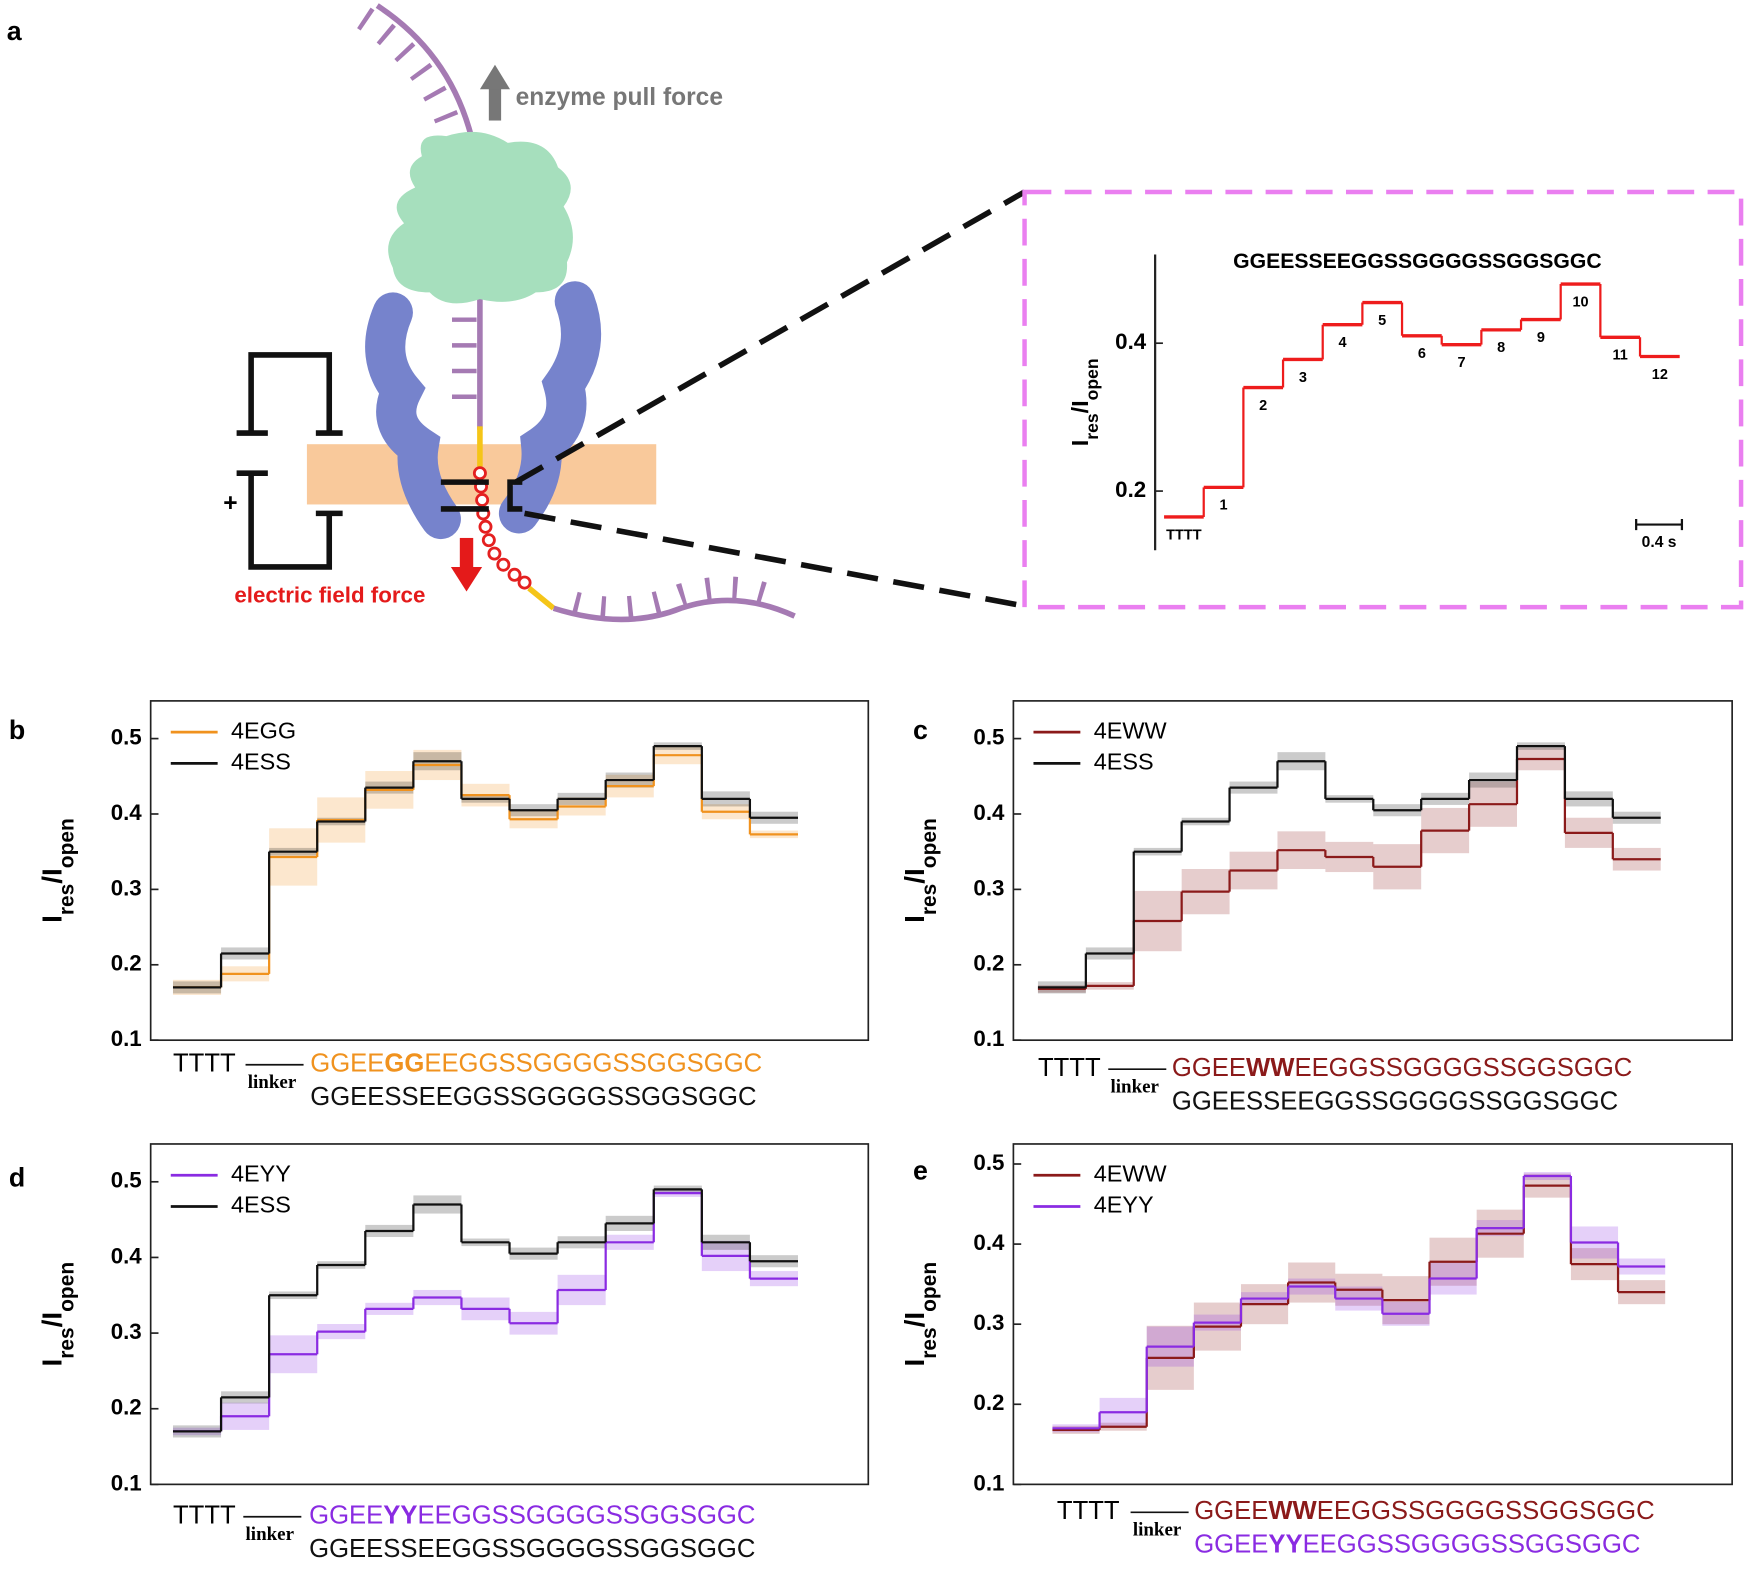 This screenshot has width=1750, height=1575. Describe the element at coordinates (329, 595) in the screenshot. I see `field-label: electric field force` at that location.